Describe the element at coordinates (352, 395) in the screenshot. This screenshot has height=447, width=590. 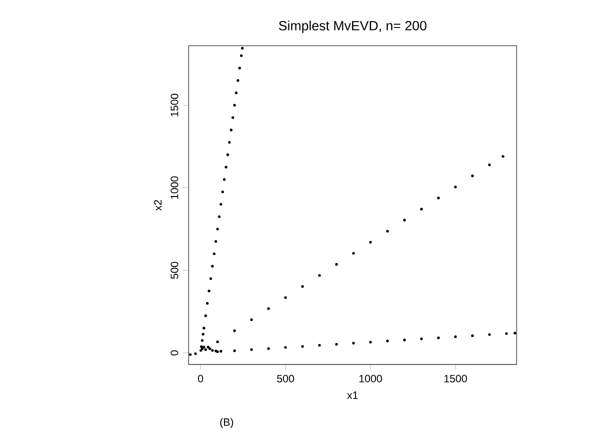
I see `x-axis-title: x1` at that location.